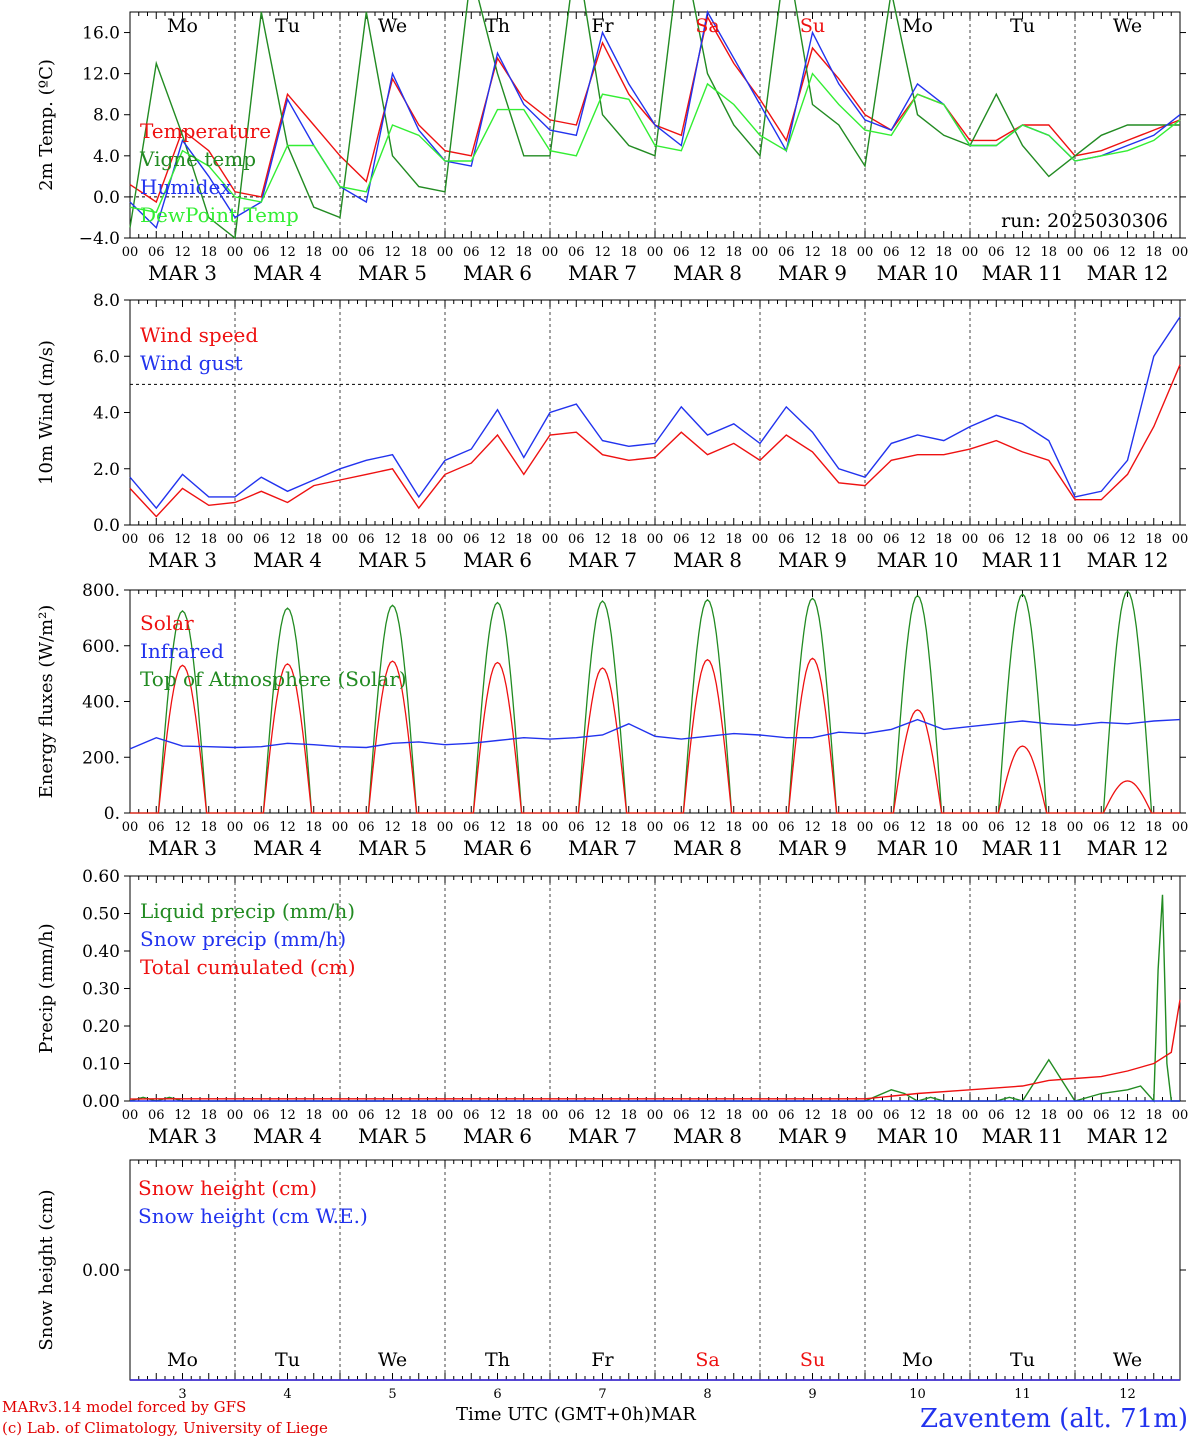 Image resolution: width=1194 pixels, height=1444 pixels. What do you see at coordinates (182, 26) in the screenshot?
I see `day-label-top: Mo` at bounding box center [182, 26].